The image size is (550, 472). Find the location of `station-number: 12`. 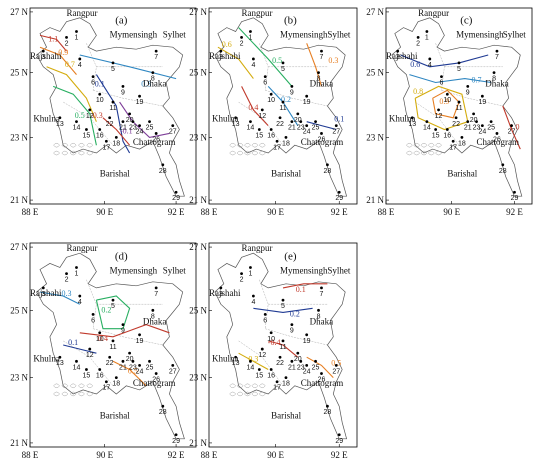

station-number: 12 is located at coordinates (262, 116).